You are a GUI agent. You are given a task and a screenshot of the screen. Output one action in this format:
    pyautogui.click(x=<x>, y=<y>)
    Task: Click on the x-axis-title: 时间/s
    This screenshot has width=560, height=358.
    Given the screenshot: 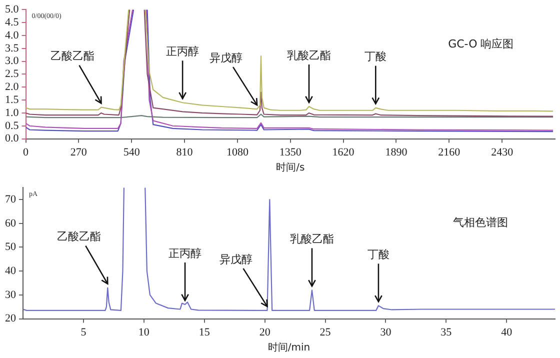 What is the action you would take?
    pyautogui.click(x=290, y=168)
    